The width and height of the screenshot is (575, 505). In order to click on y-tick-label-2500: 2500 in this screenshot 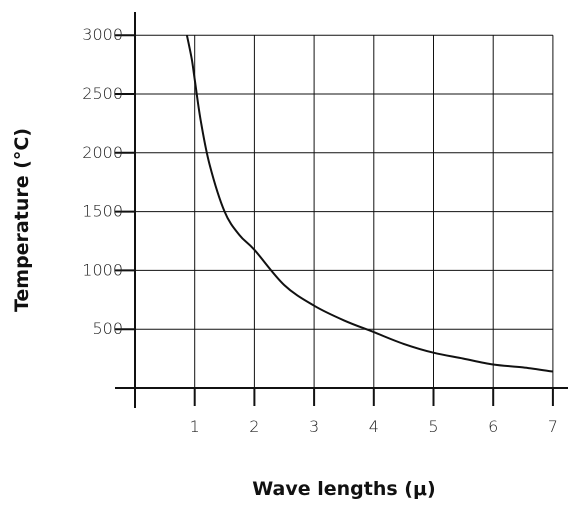, I will do `click(102, 93)`.